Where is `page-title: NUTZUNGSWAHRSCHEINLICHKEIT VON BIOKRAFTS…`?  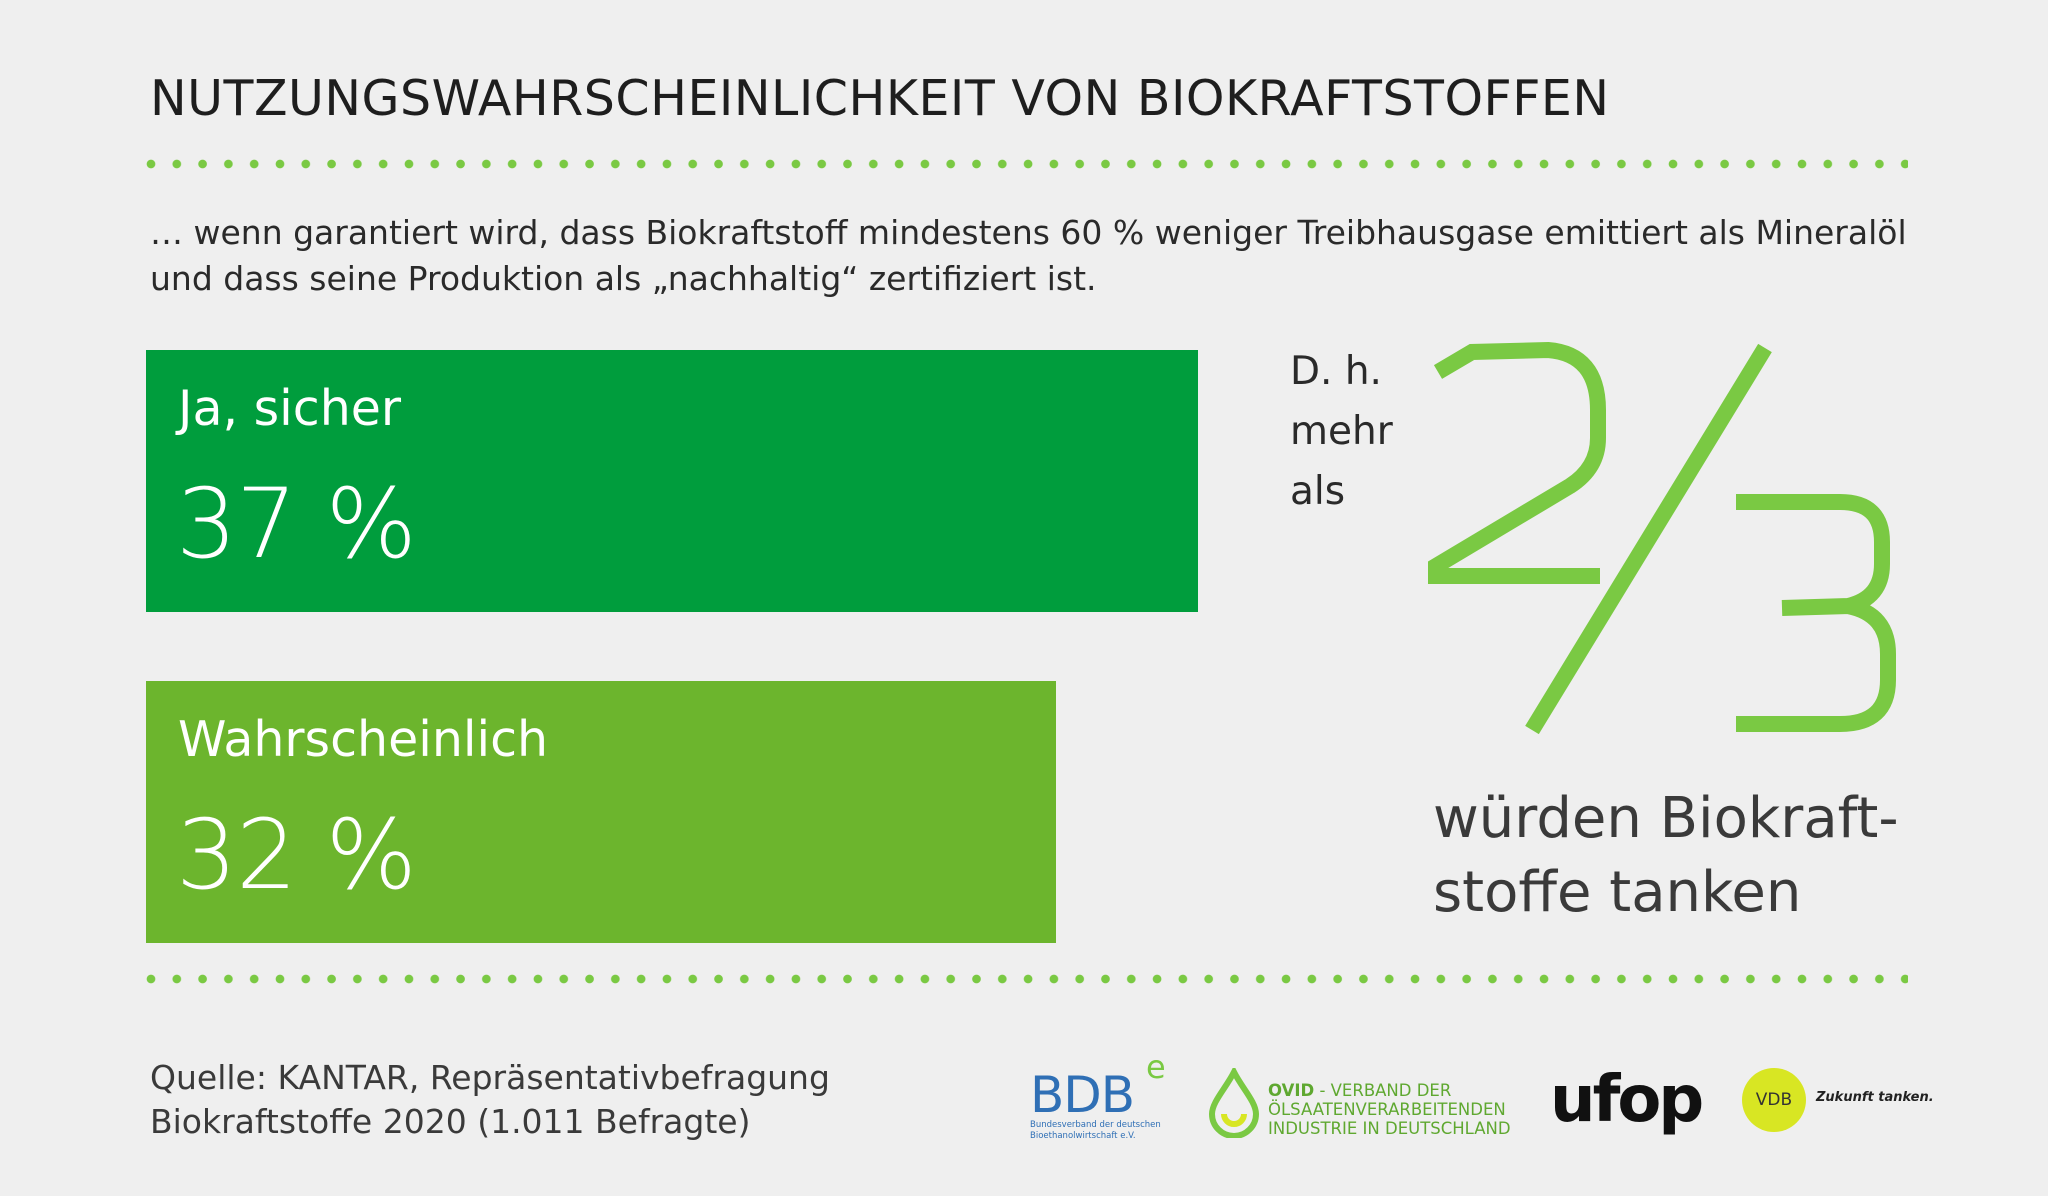 page-title: NUTZUNGSWAHRSCHEINLICHKEIT VON BIOKRAFTS… is located at coordinates (880, 98).